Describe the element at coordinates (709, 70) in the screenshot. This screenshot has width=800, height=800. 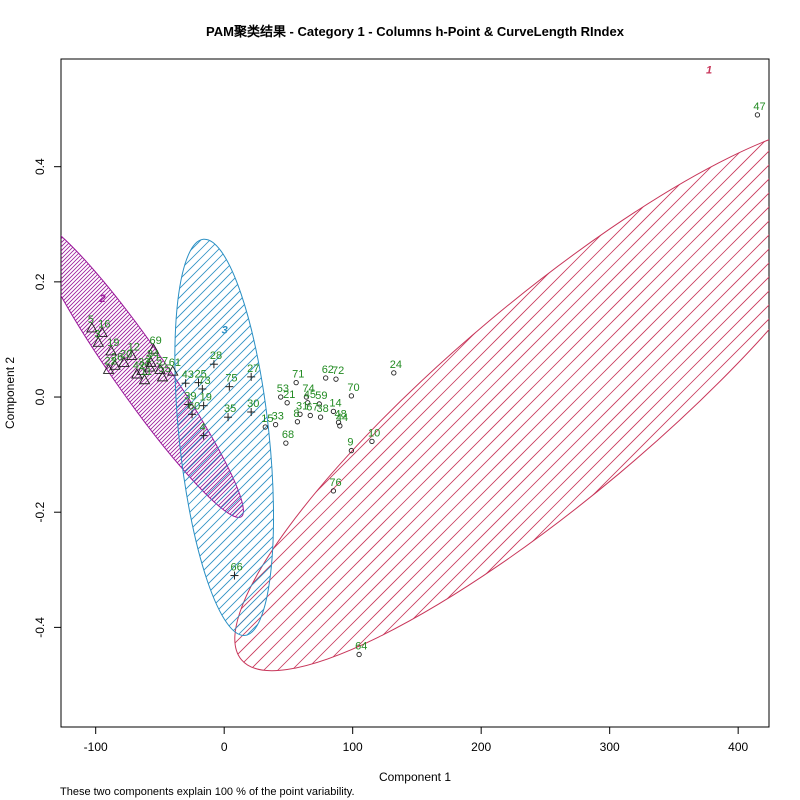
I see `cluster-1-label: 1` at that location.